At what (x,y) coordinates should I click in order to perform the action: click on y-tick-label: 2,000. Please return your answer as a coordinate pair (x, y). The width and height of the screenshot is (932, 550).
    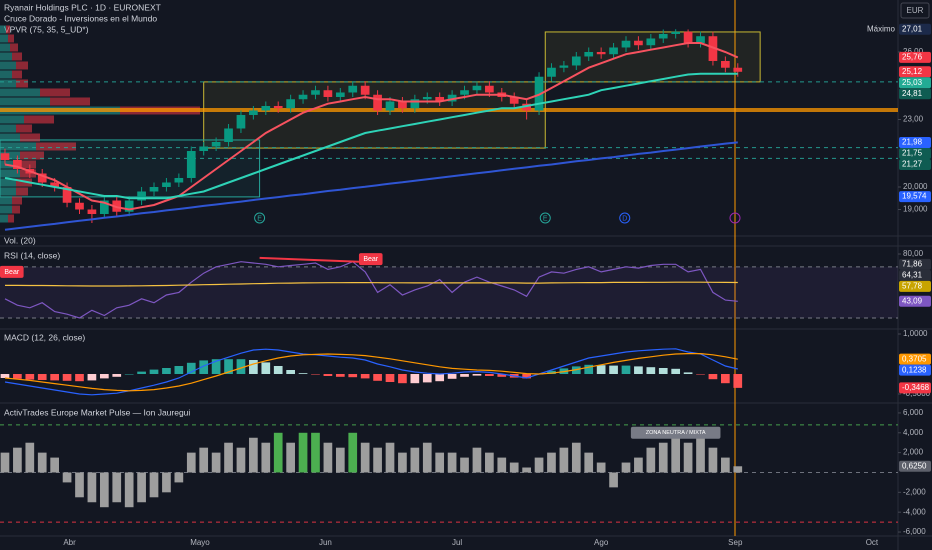
    Looking at the image, I should click on (913, 452).